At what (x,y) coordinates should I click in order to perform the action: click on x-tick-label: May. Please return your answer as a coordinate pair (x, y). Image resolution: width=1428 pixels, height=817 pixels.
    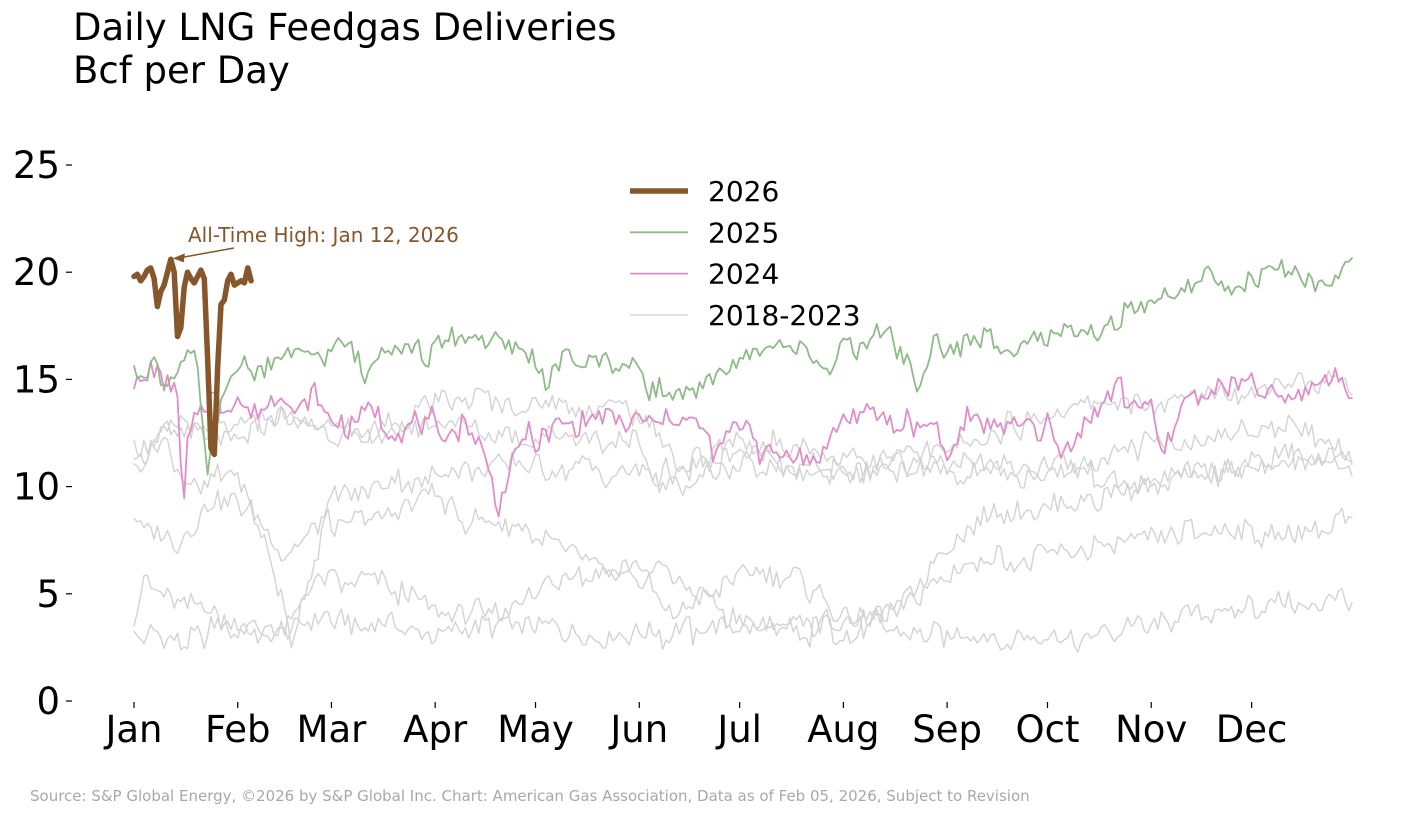
    Looking at the image, I should click on (535, 729).